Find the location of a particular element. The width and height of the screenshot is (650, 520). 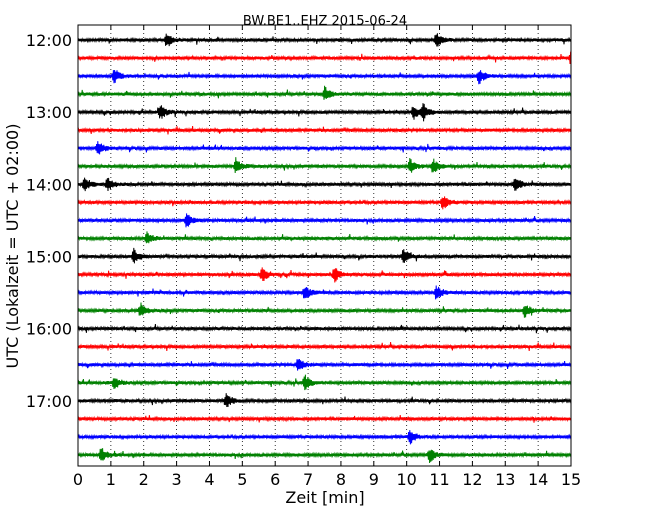

y-tick-label: 13:00 is located at coordinates (49, 112).